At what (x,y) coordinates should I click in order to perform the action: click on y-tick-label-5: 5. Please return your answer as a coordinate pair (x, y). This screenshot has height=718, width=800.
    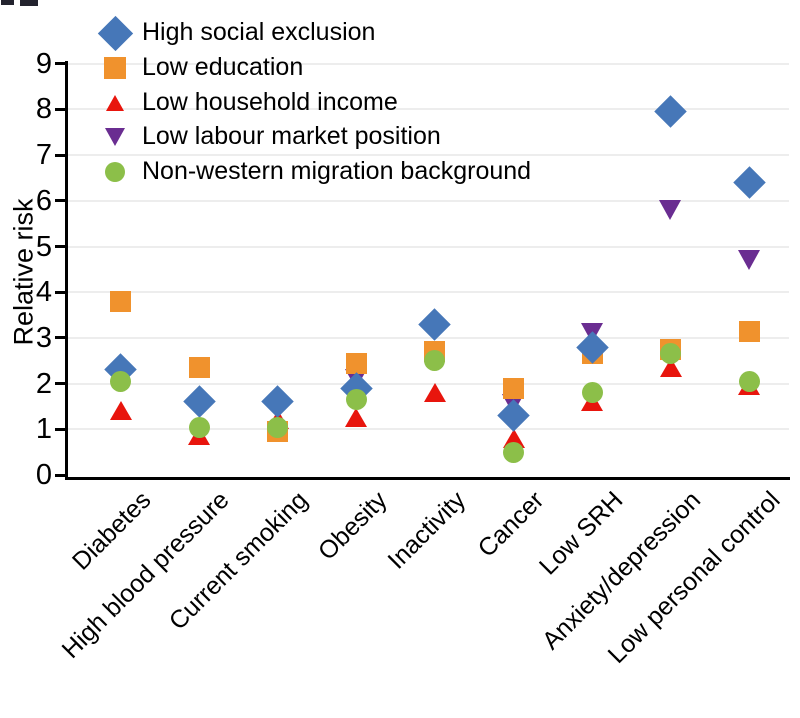
    Looking at the image, I should click on (43, 246).